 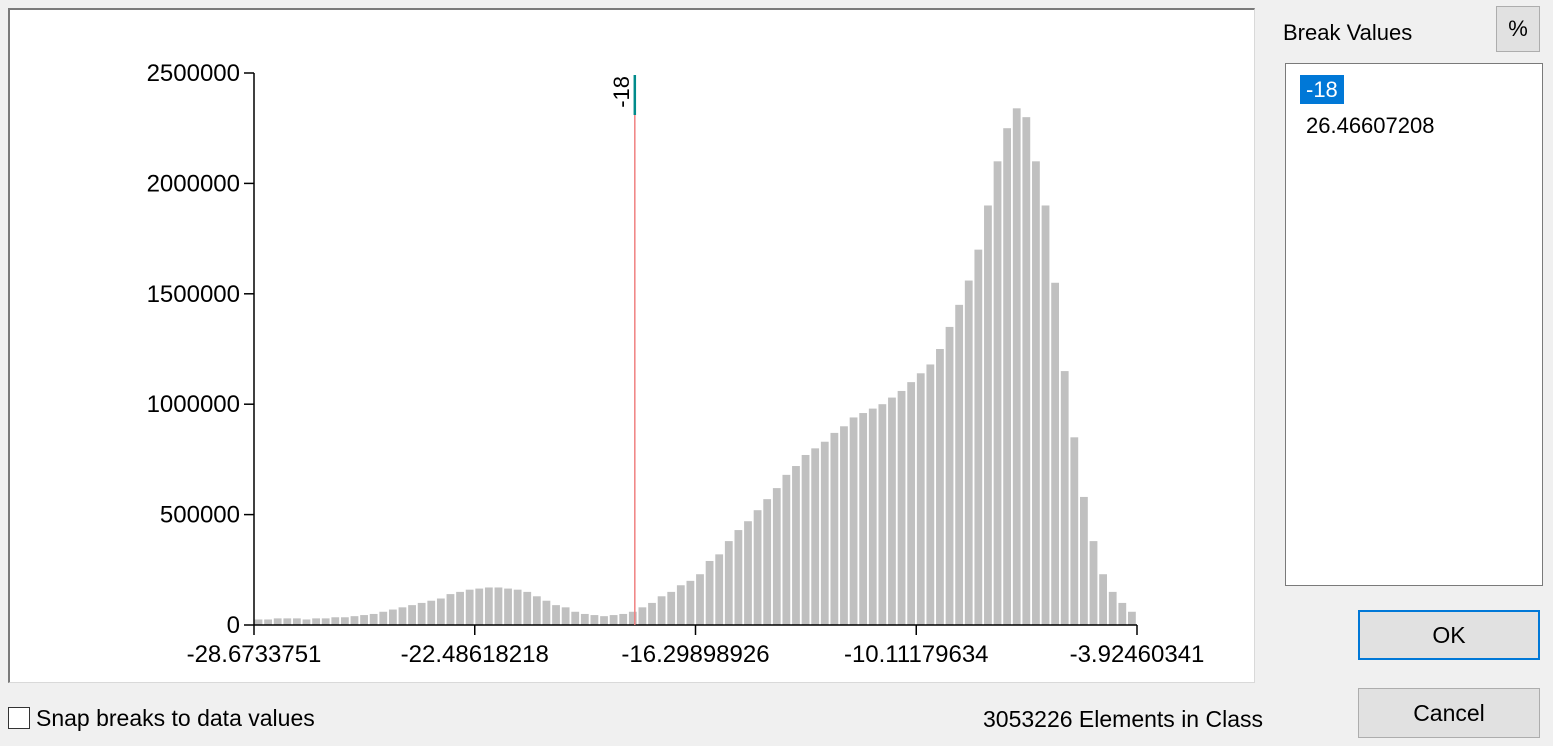 What do you see at coordinates (1414, 324) in the screenshot?
I see `break-values-list: -18 26.46607208` at bounding box center [1414, 324].